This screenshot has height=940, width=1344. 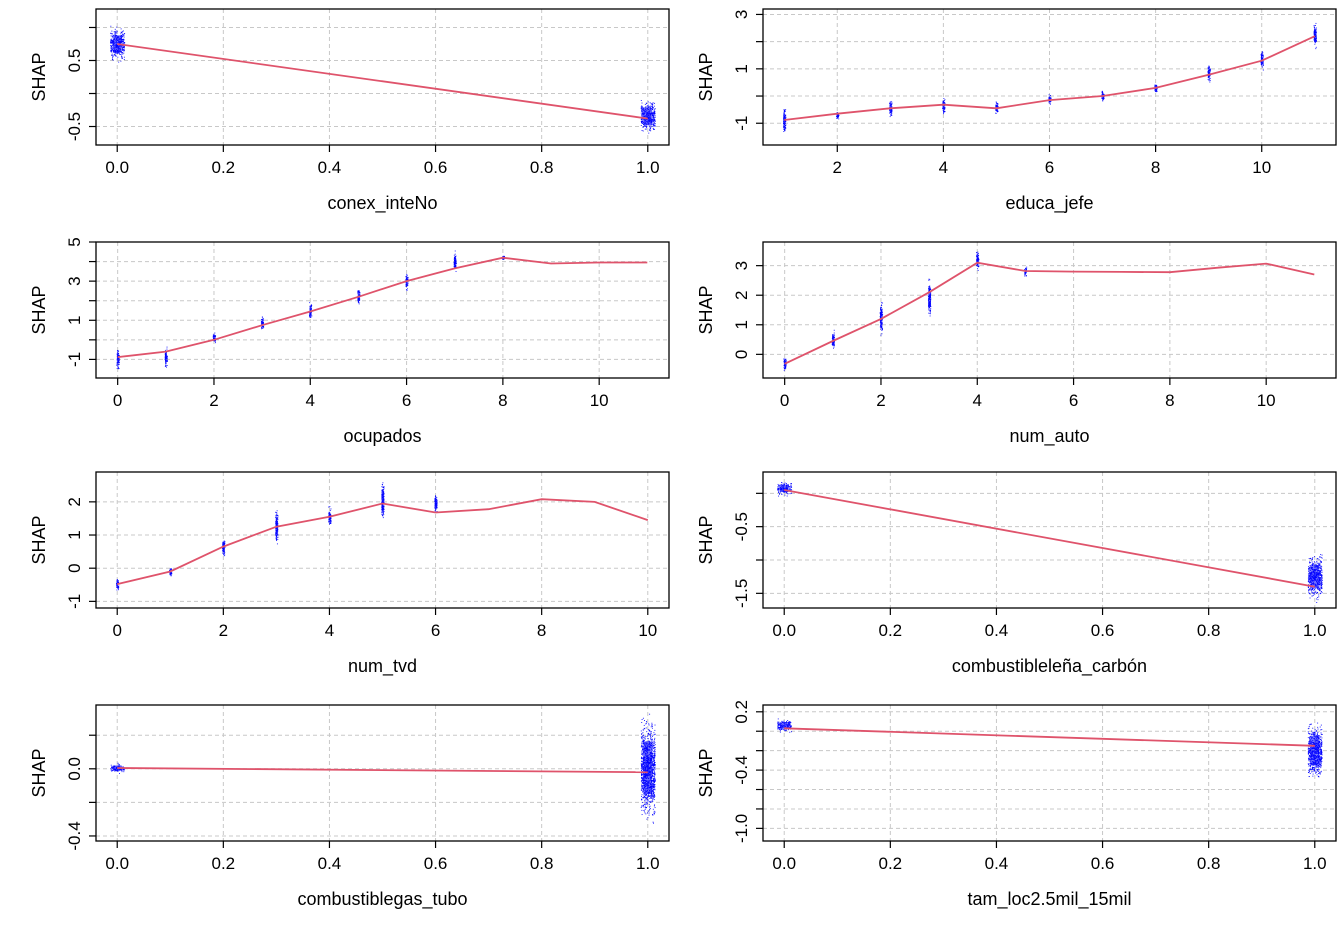 I want to click on shap-trend-line, so click(x=1049, y=538).